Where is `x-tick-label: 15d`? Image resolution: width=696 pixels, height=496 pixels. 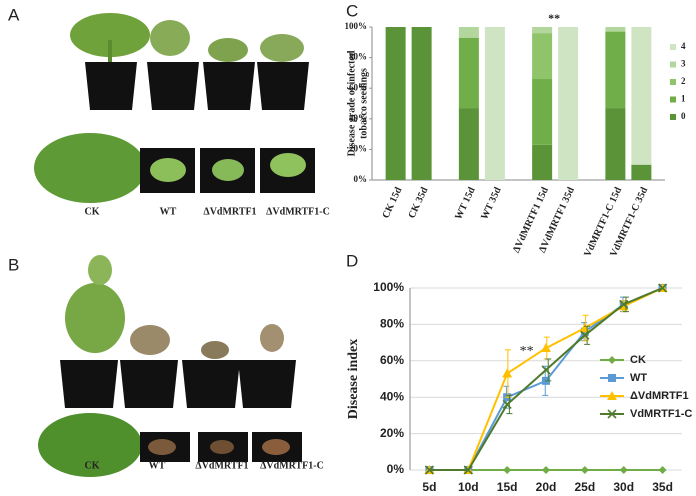
x-tick-label: 15d is located at coordinates (507, 487).